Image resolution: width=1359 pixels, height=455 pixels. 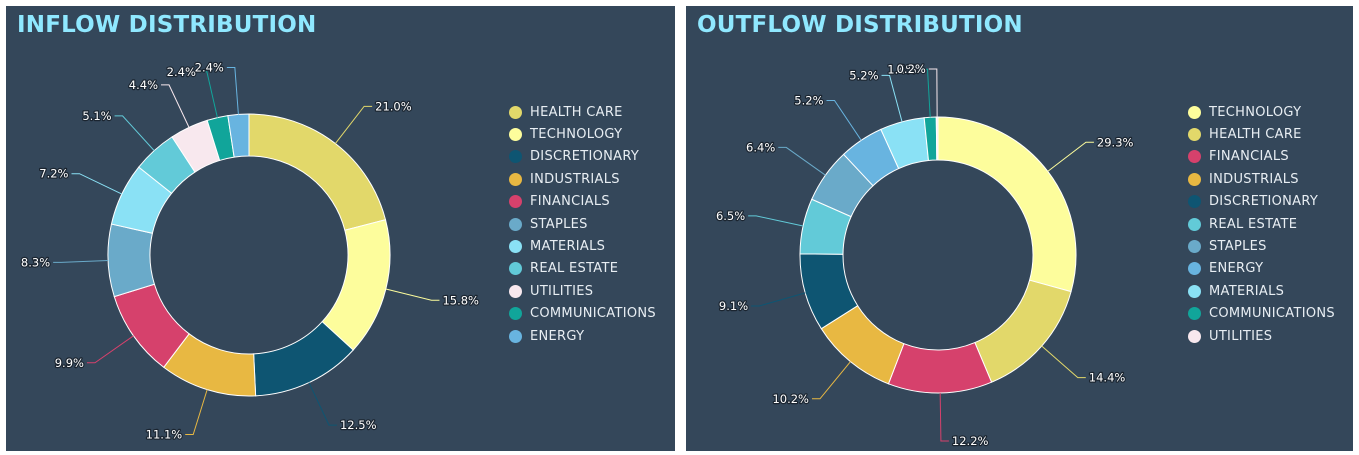 What do you see at coordinates (778, 299) in the screenshot?
I see `outflow-connector-discretionary` at bounding box center [778, 299].